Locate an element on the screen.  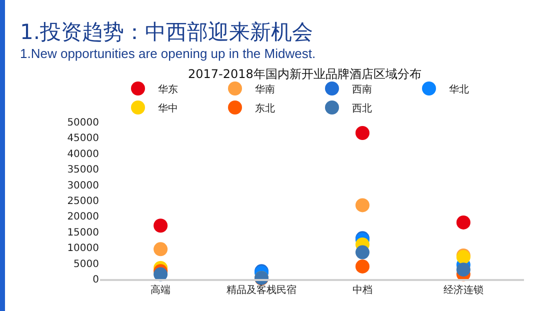
legend-label: 西南 is located at coordinates (362, 89).